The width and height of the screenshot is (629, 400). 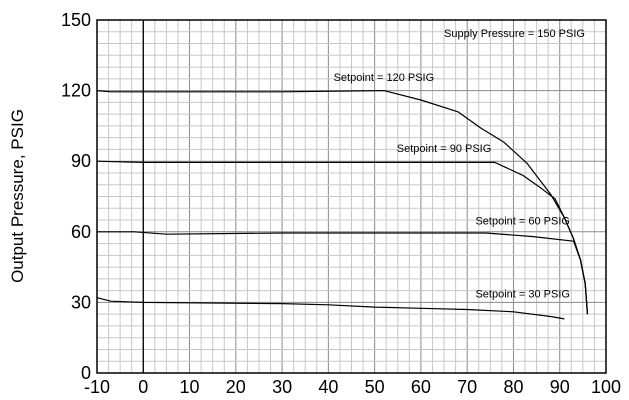 What do you see at coordinates (444, 149) in the screenshot?
I see `series-label-2: Setpoint = 90 PSIG` at bounding box center [444, 149].